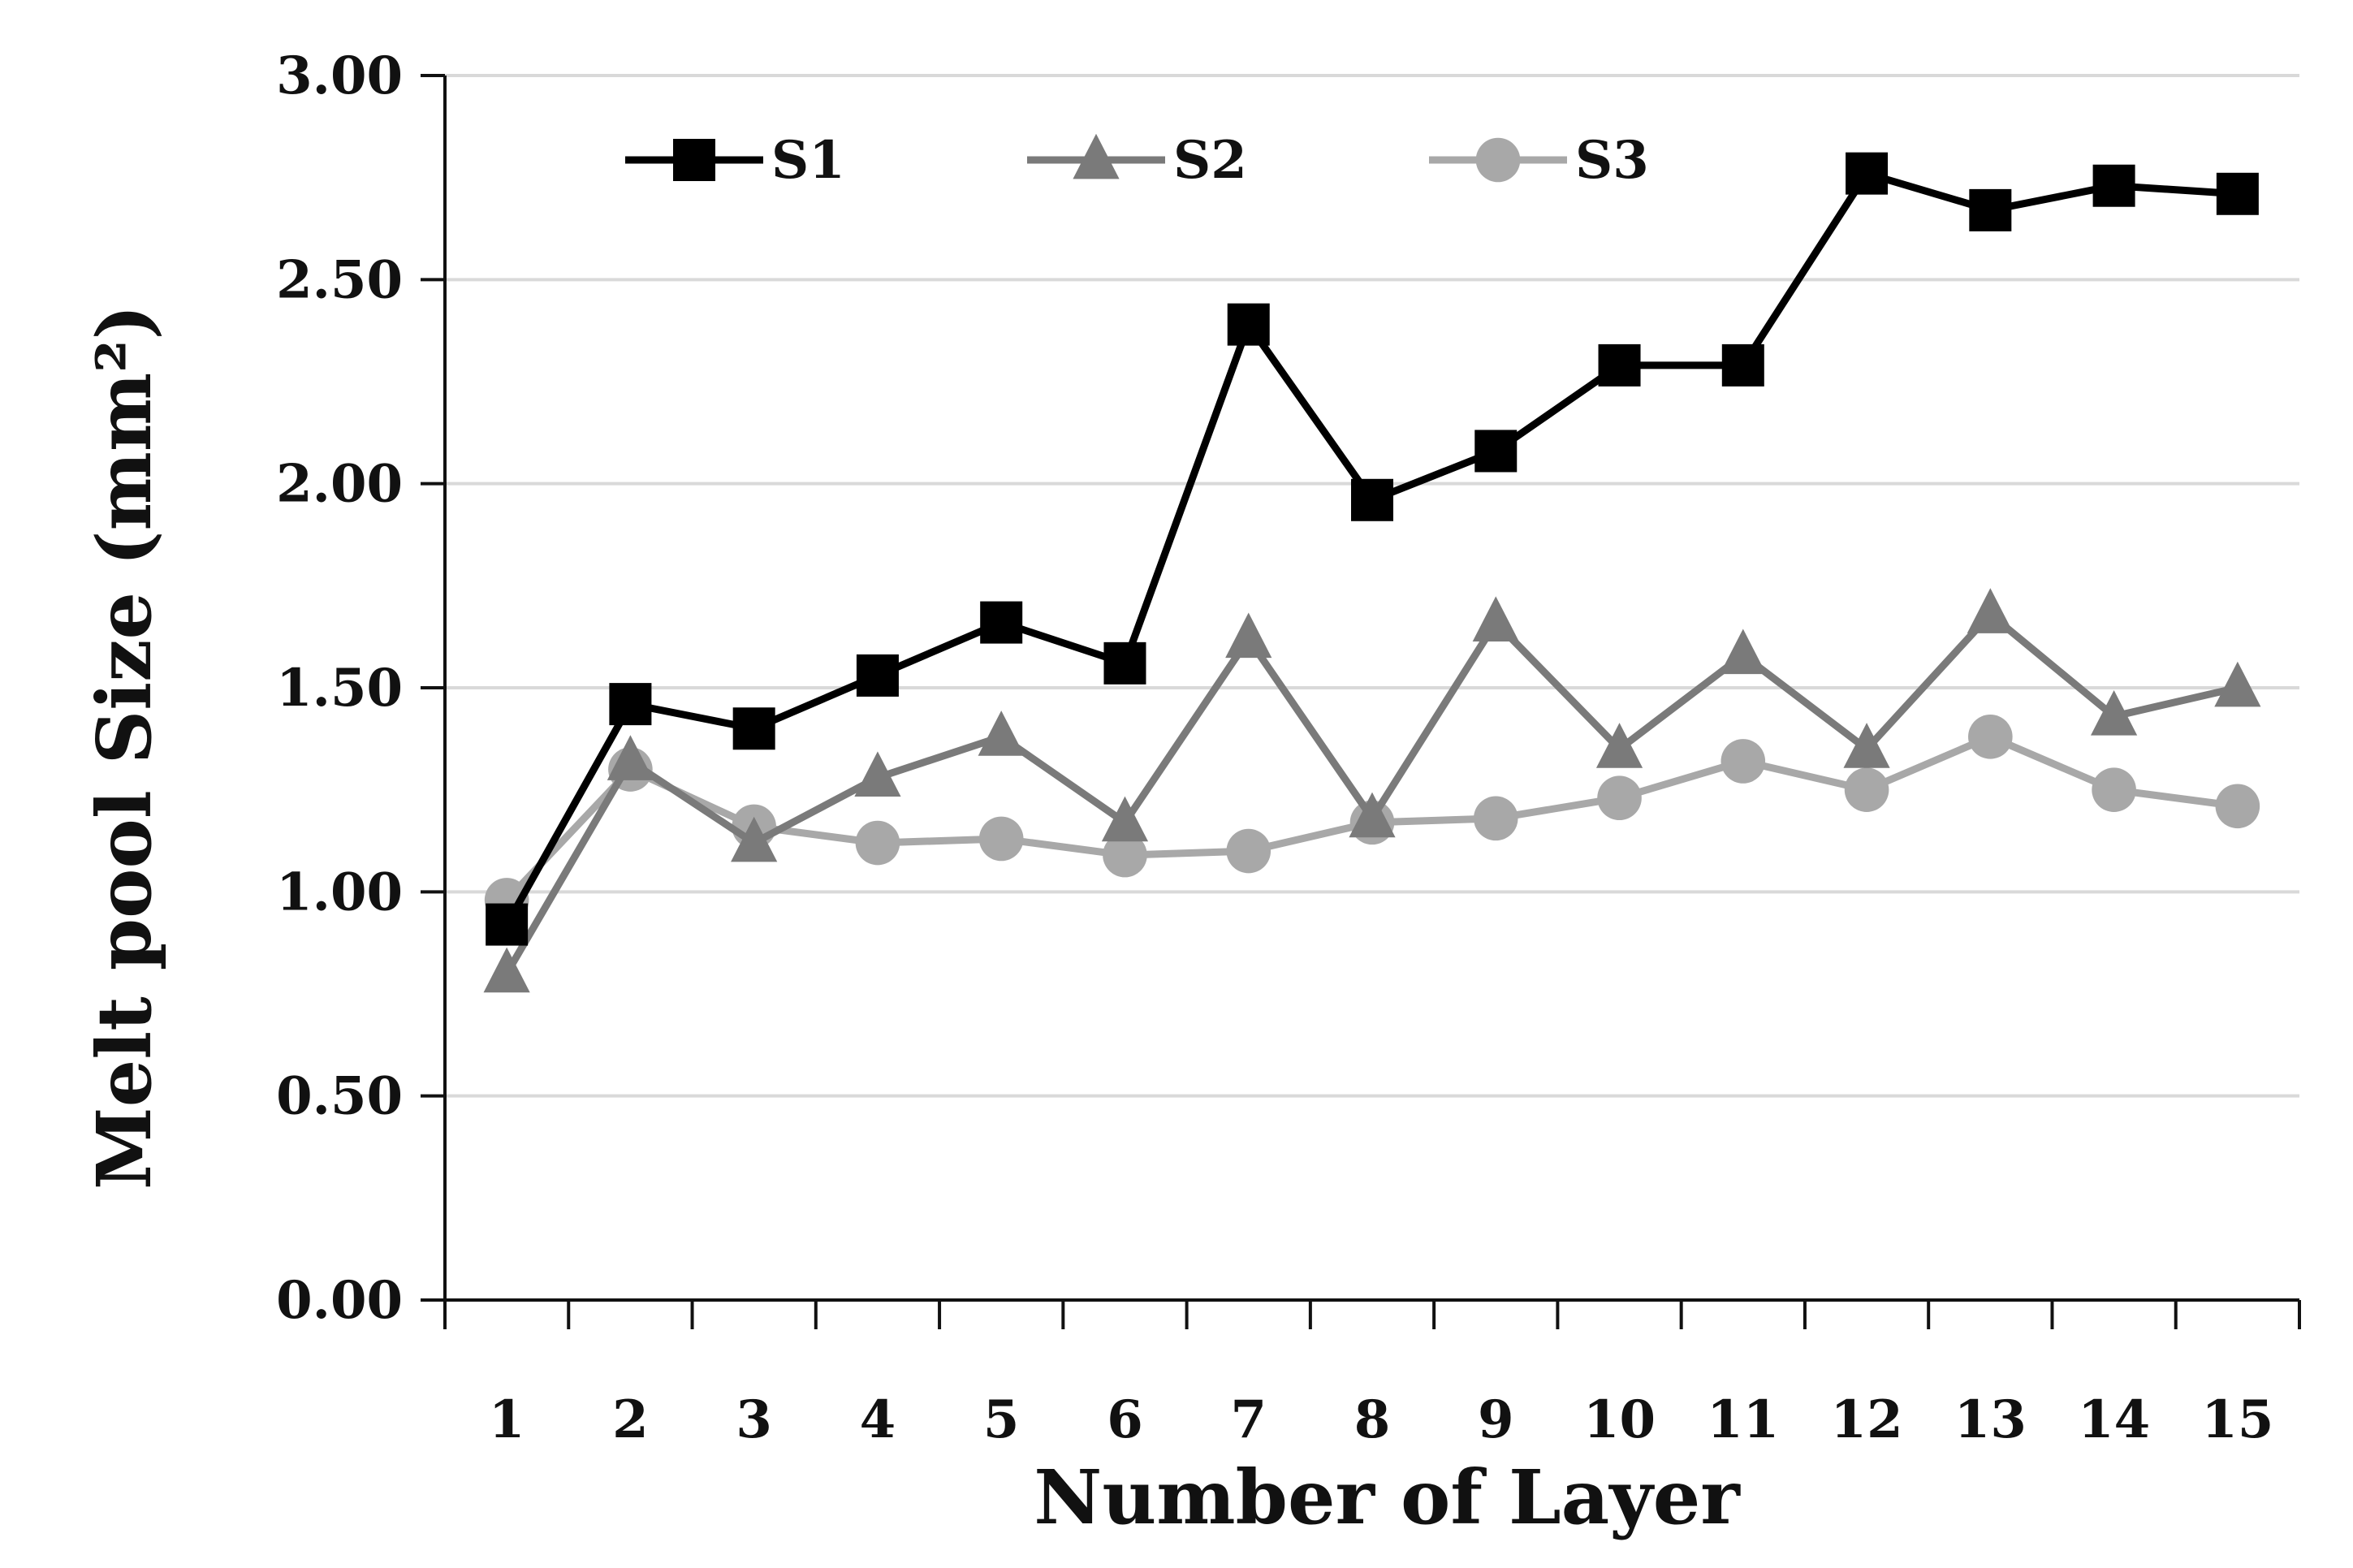 The height and width of the screenshot is (1568, 2353). Describe the element at coordinates (339, 1096) in the screenshot. I see `y-tick-label: 0.50` at that location.